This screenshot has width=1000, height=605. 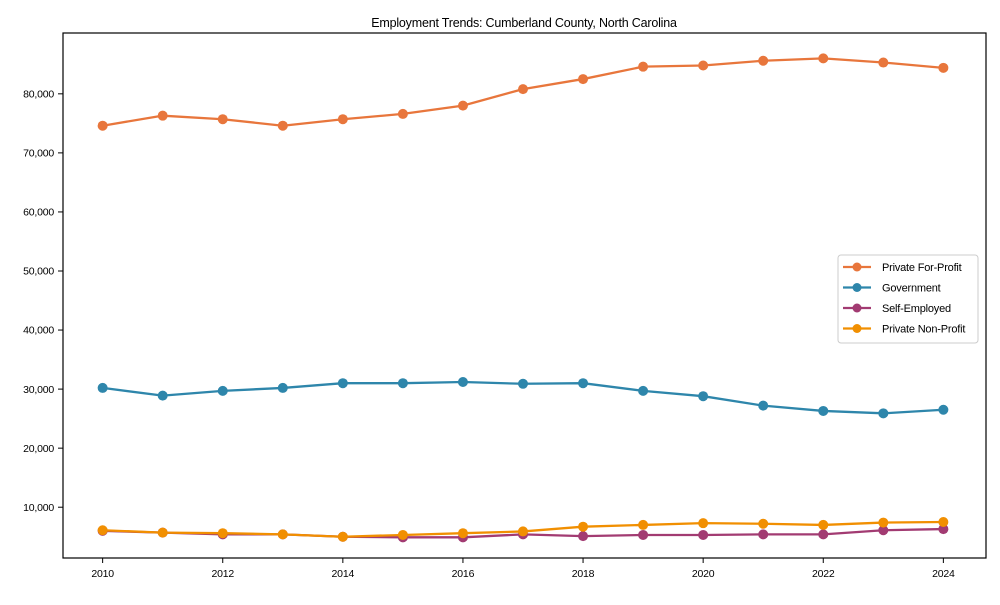 I want to click on x-tick-label: 2018, so click(x=583, y=574).